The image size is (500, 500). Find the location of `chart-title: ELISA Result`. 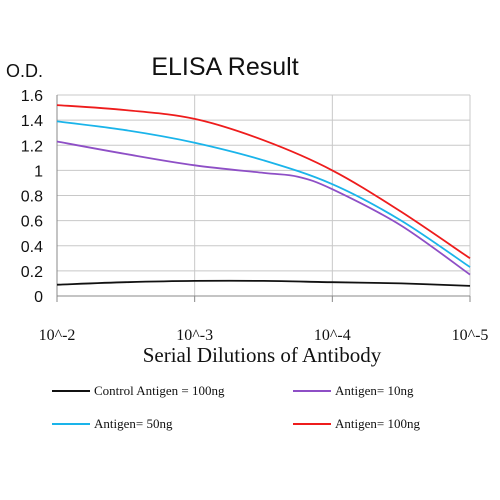

chart-title: ELISA Result is located at coordinates (224, 67).